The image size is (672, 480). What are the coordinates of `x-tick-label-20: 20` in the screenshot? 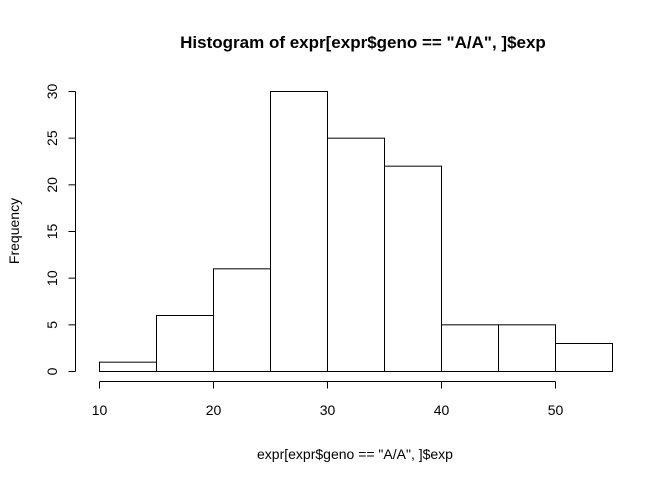 It's located at (214, 410).